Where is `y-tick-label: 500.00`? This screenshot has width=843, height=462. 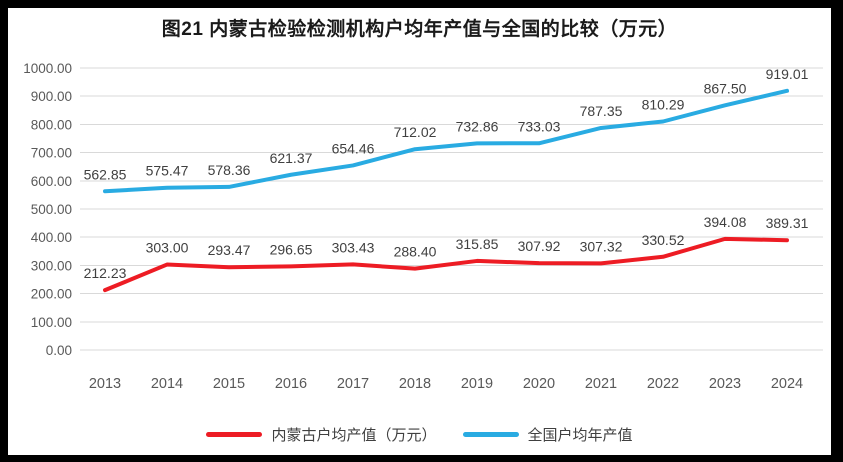 y-tick-label: 500.00 is located at coordinates (51, 209).